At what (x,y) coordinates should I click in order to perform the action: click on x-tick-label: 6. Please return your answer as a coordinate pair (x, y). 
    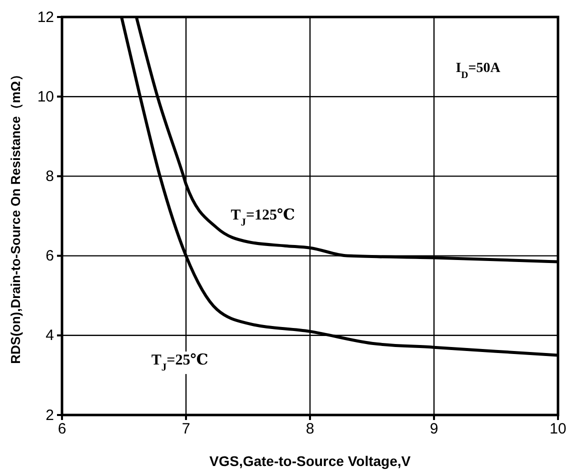
    Looking at the image, I should click on (62, 429).